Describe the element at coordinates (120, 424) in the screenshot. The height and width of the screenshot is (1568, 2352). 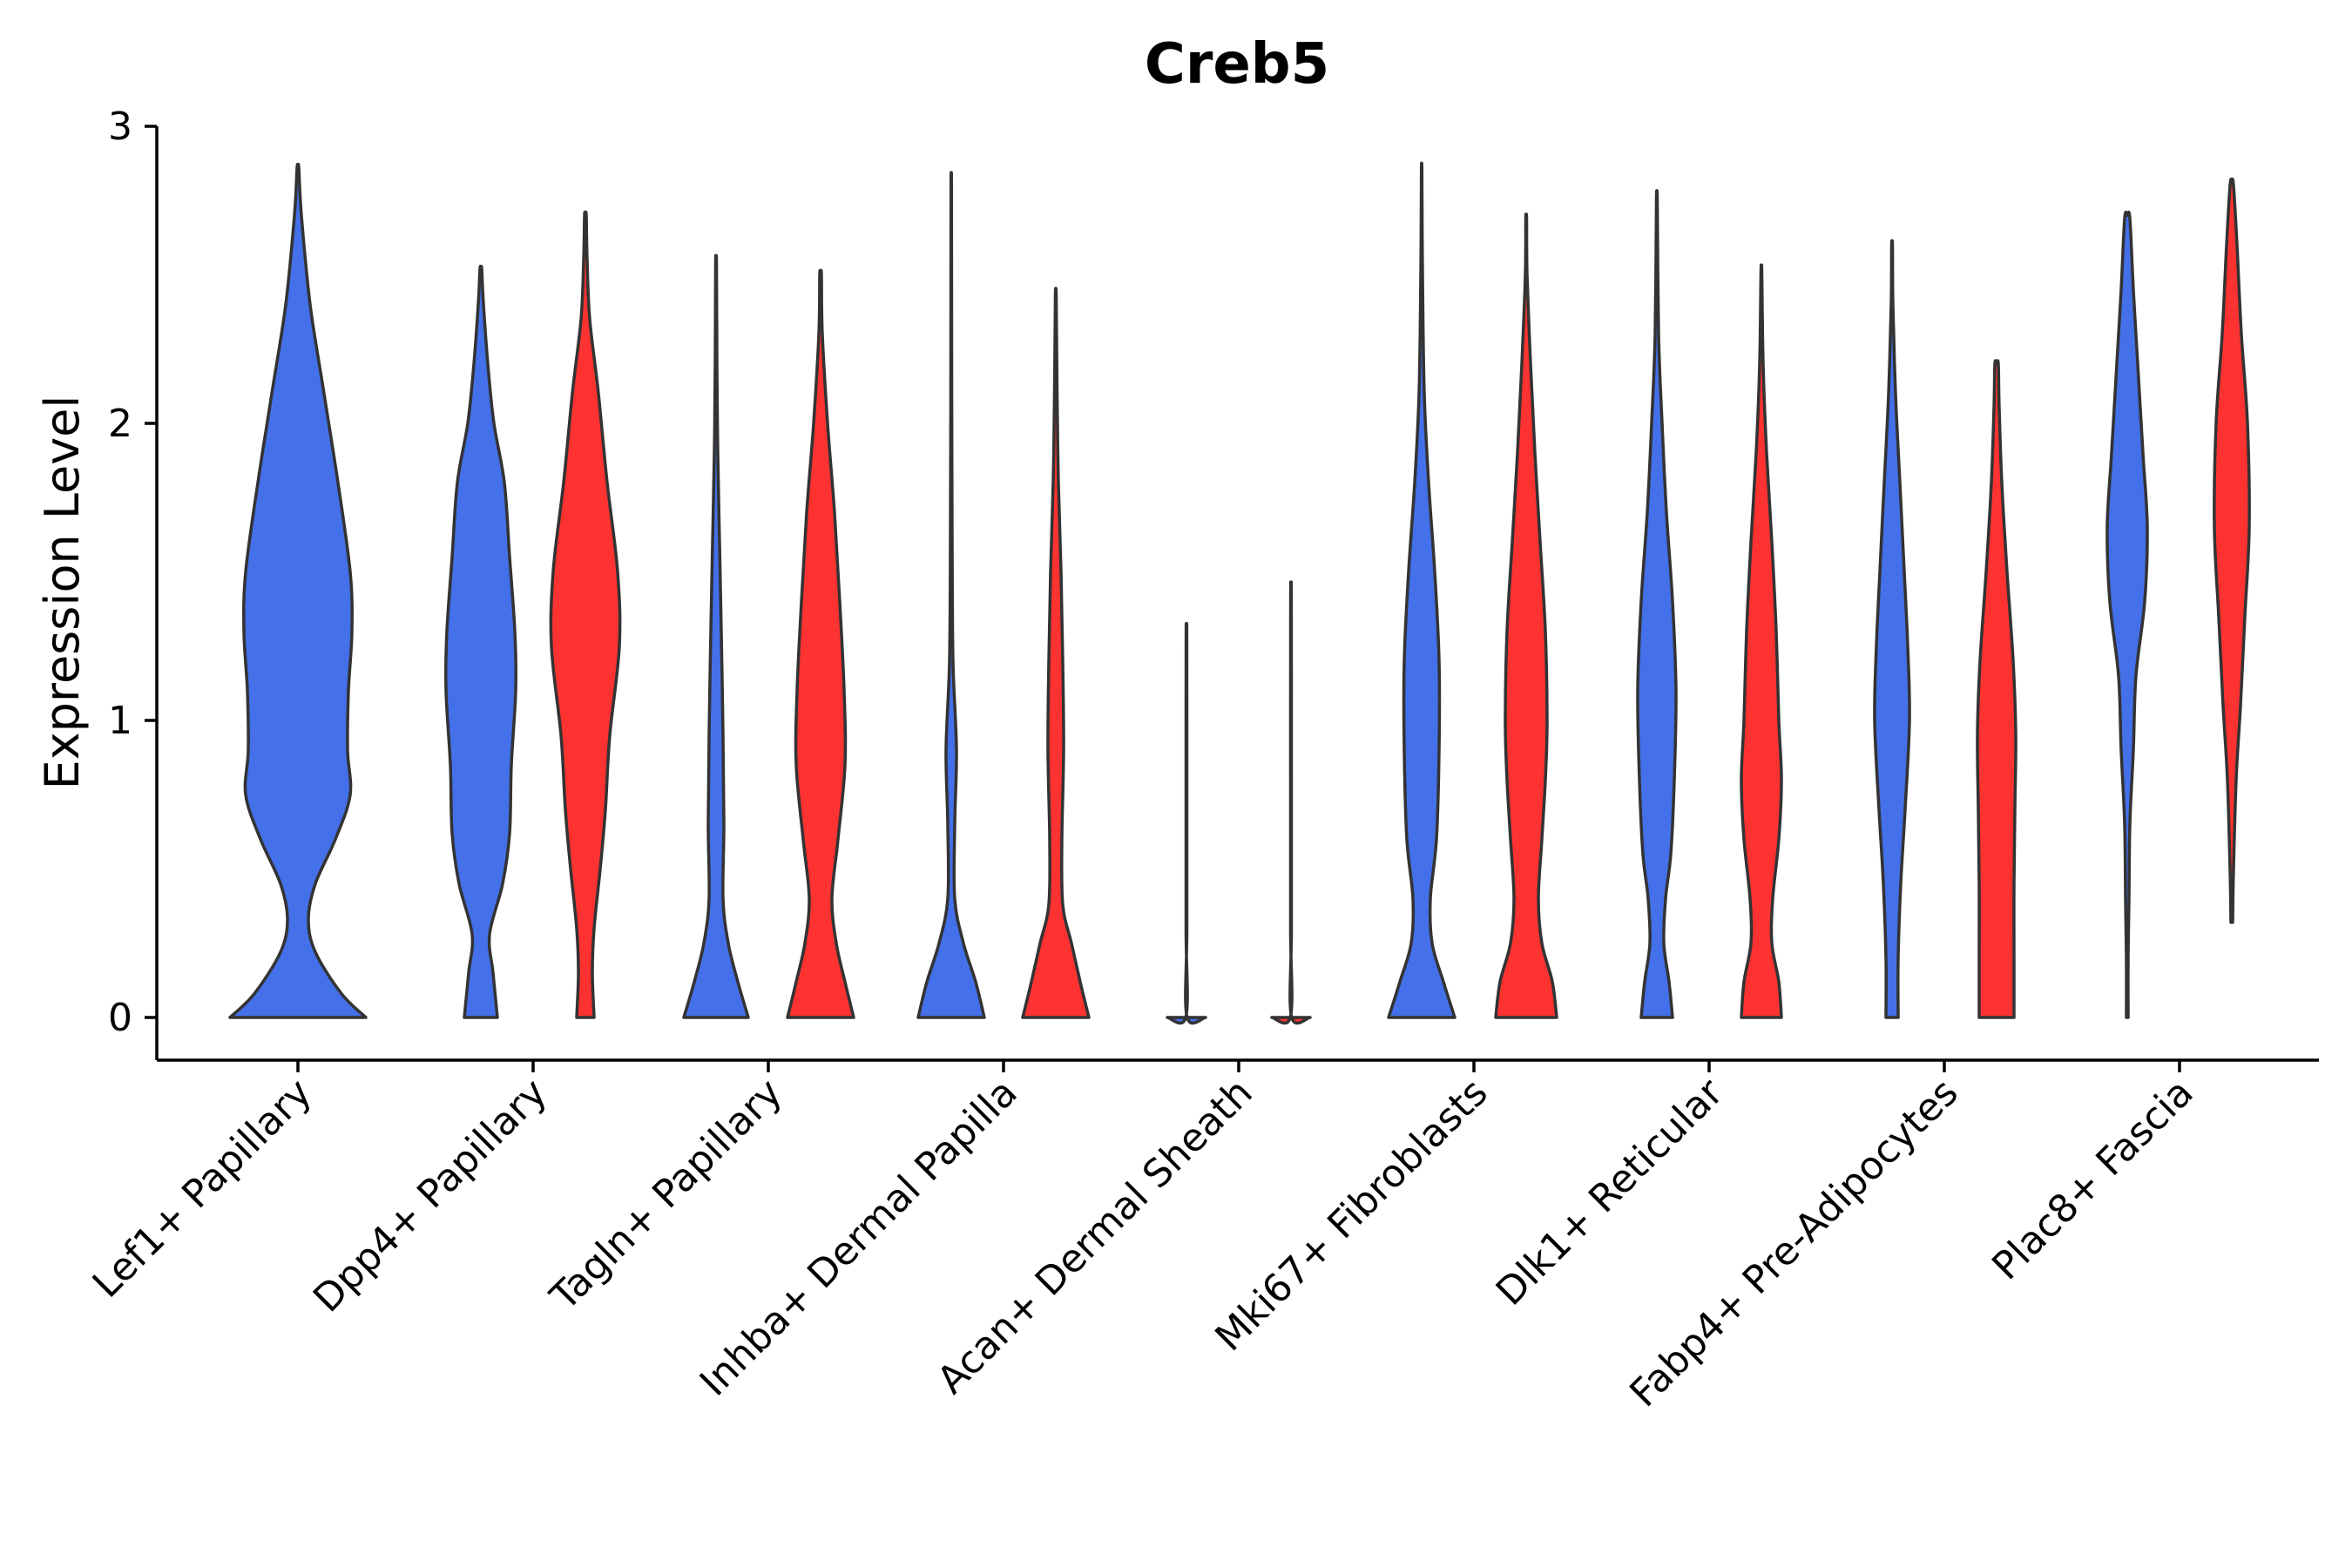
I see `y-tick-label: 2` at that location.